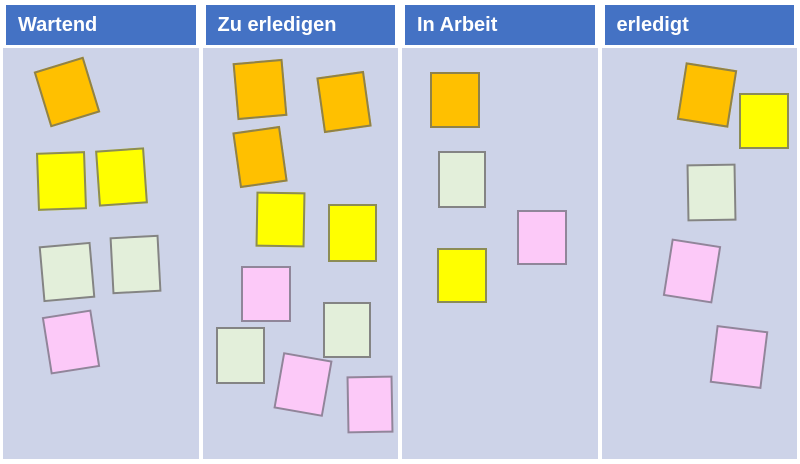 The width and height of the screenshot is (800, 464). What do you see at coordinates (500, 25) in the screenshot?
I see `column-header: In Arbeit` at bounding box center [500, 25].